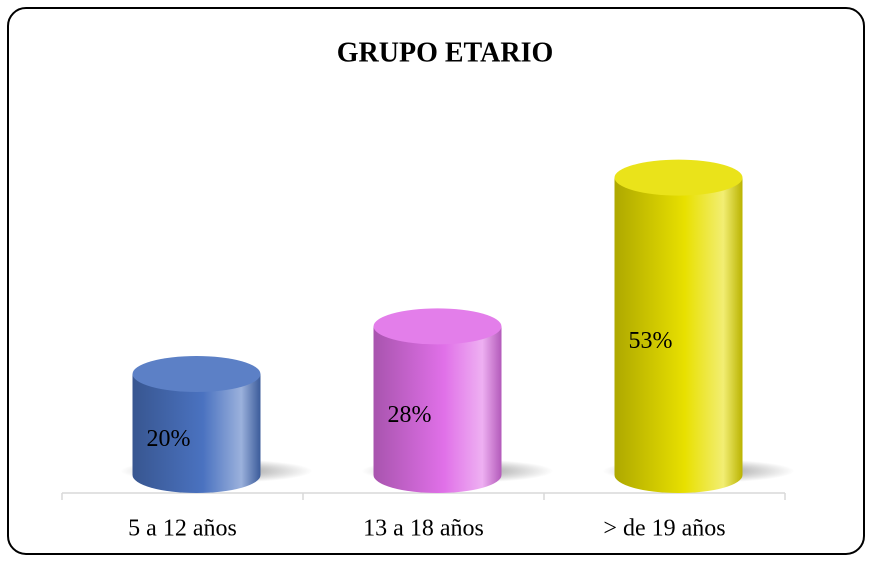 The image size is (872, 562). Describe the element at coordinates (664, 529) in the screenshot. I see `x-tick-label: > de 19 años` at that location.